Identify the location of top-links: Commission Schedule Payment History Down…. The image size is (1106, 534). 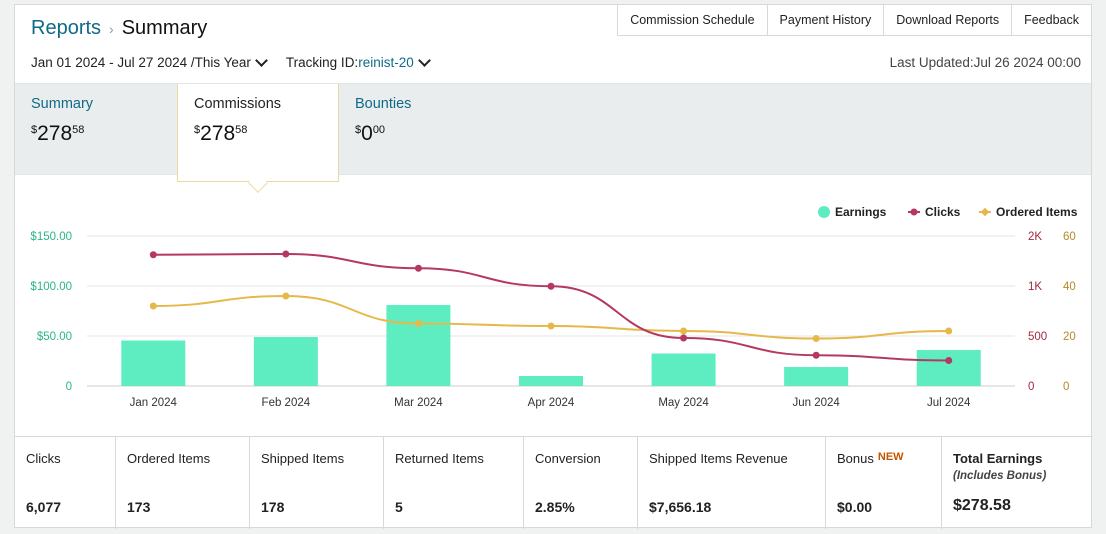
(854, 20).